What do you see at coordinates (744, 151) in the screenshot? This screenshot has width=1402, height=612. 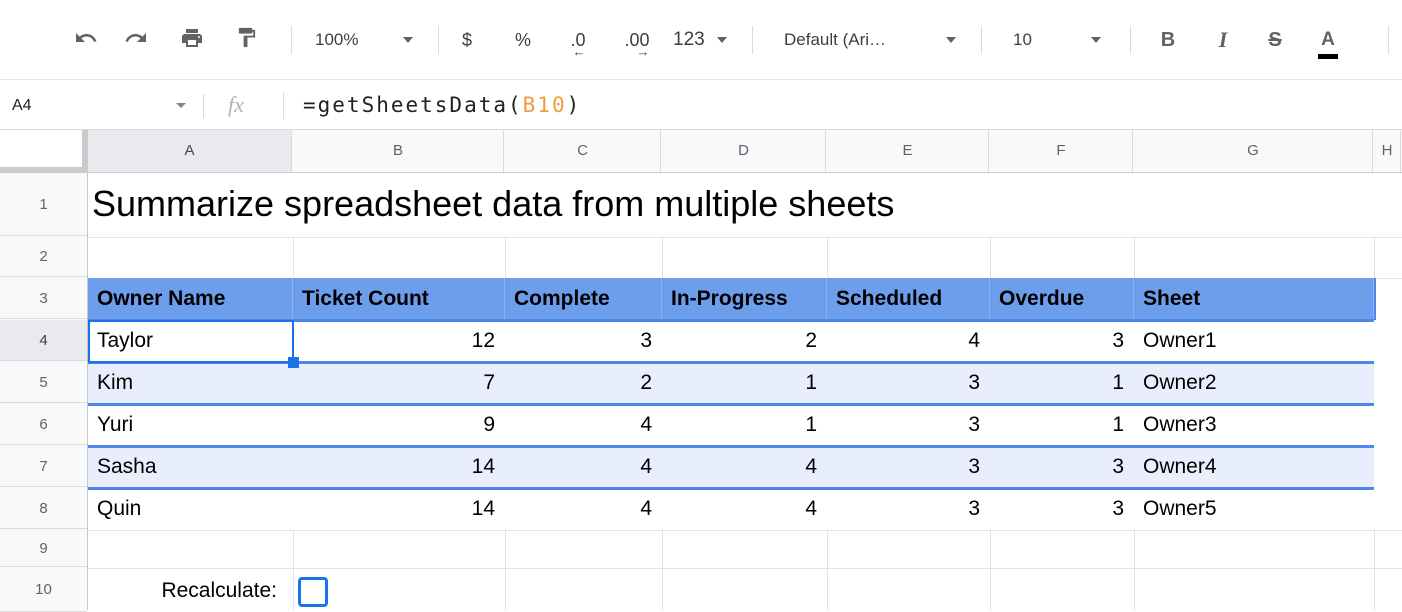 I see `column-header-d: D` at bounding box center [744, 151].